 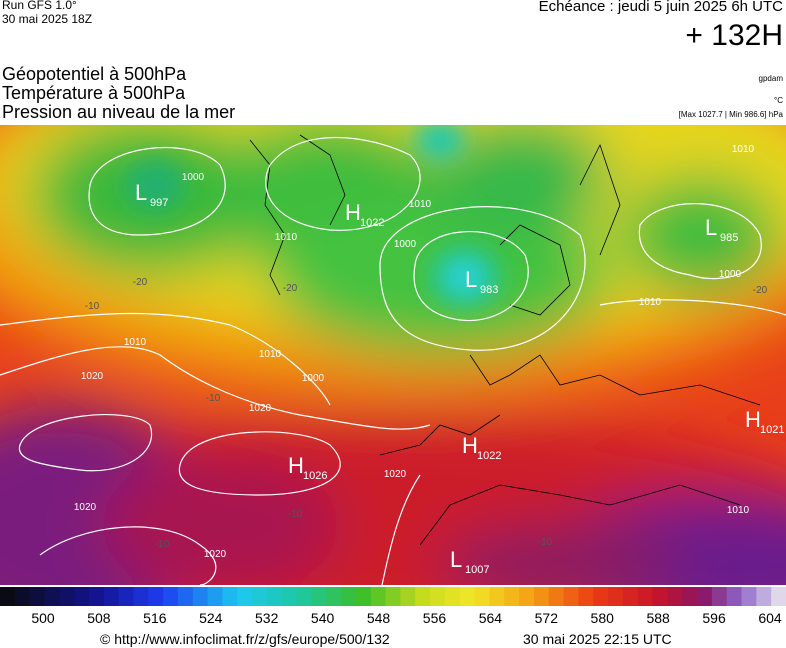 I want to click on pressure-center: L 997, so click(x=151, y=194).